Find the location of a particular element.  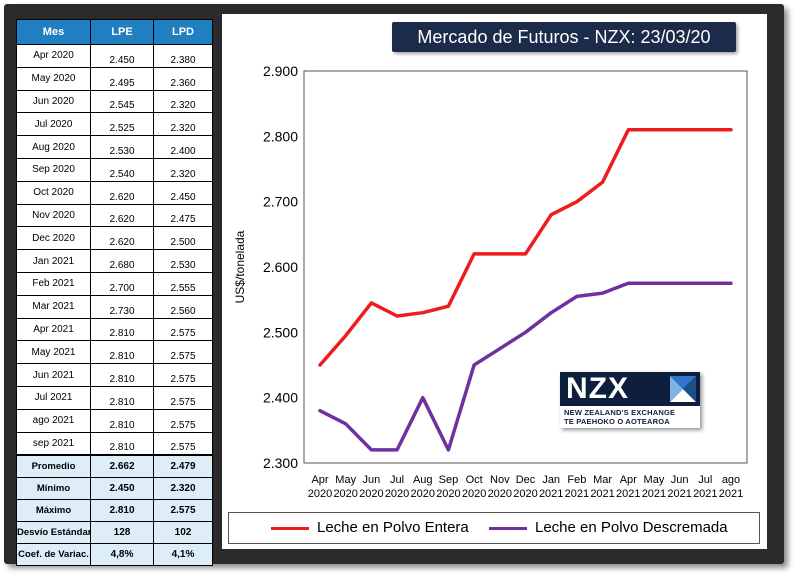

x-tick-label-month: Sep is located at coordinates (449, 480).